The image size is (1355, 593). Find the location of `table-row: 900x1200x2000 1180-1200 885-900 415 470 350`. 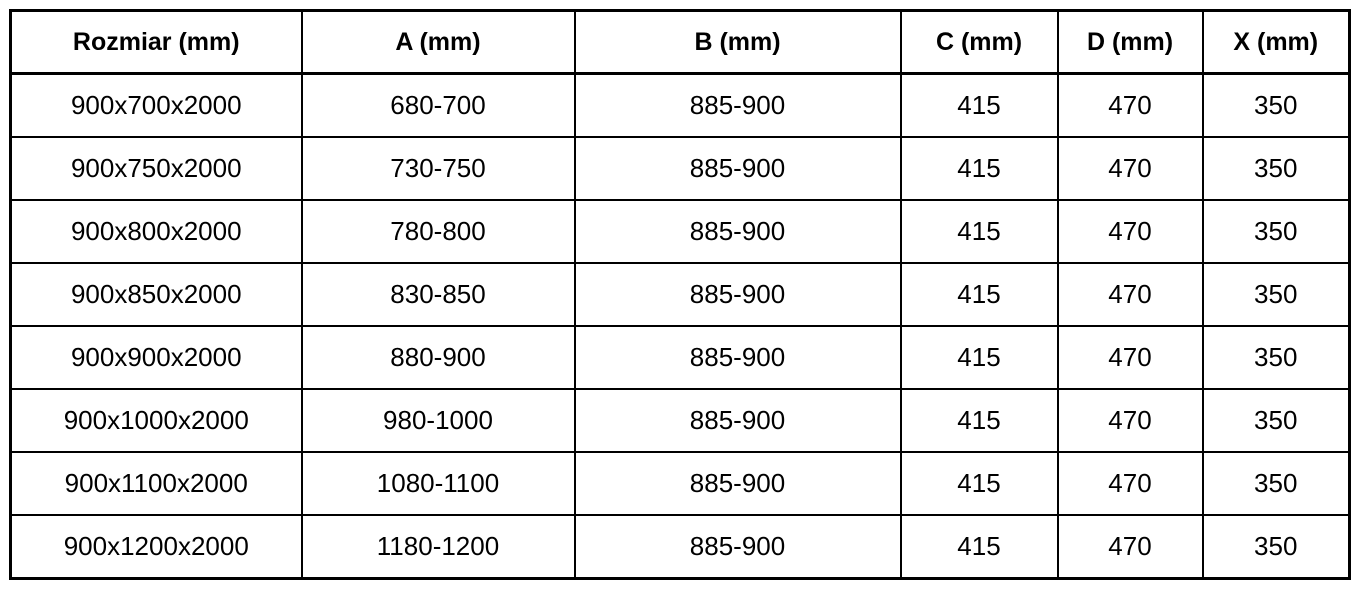

table-row: 900x1200x2000 1180-1200 885-900 415 470 350 is located at coordinates (680, 547).